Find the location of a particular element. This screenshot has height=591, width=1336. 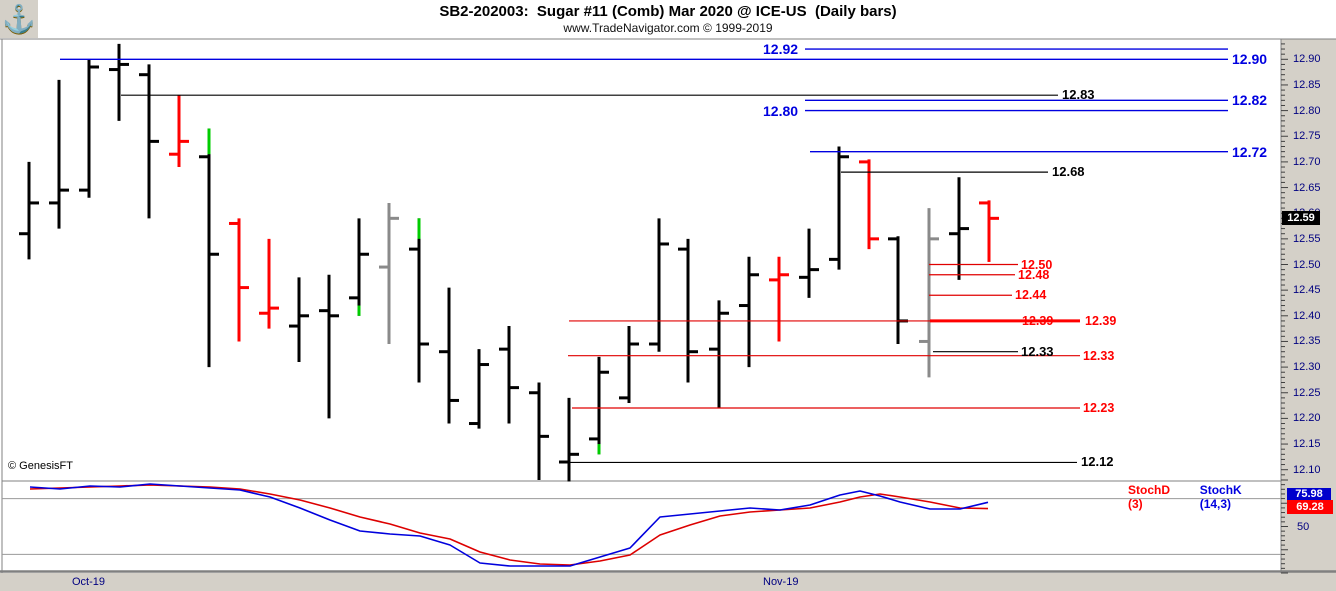

level-label-12.23: 12.23 is located at coordinates (1099, 408).